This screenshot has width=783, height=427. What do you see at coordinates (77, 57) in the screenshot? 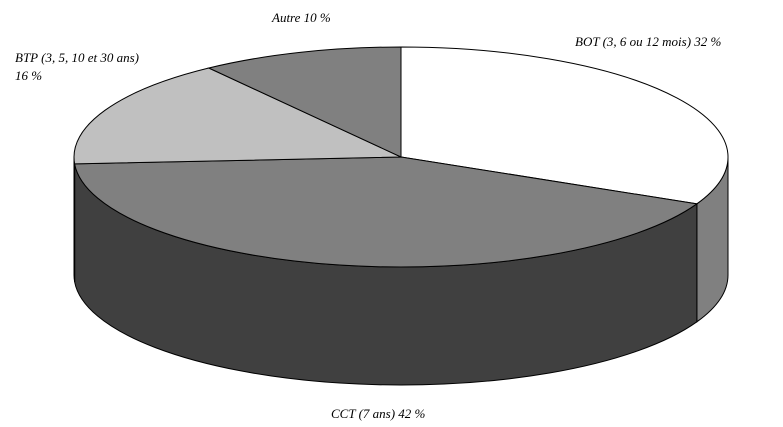
I see `slice-label-btp: BTP (3, 5, 10 et 30 ans)` at bounding box center [77, 57].